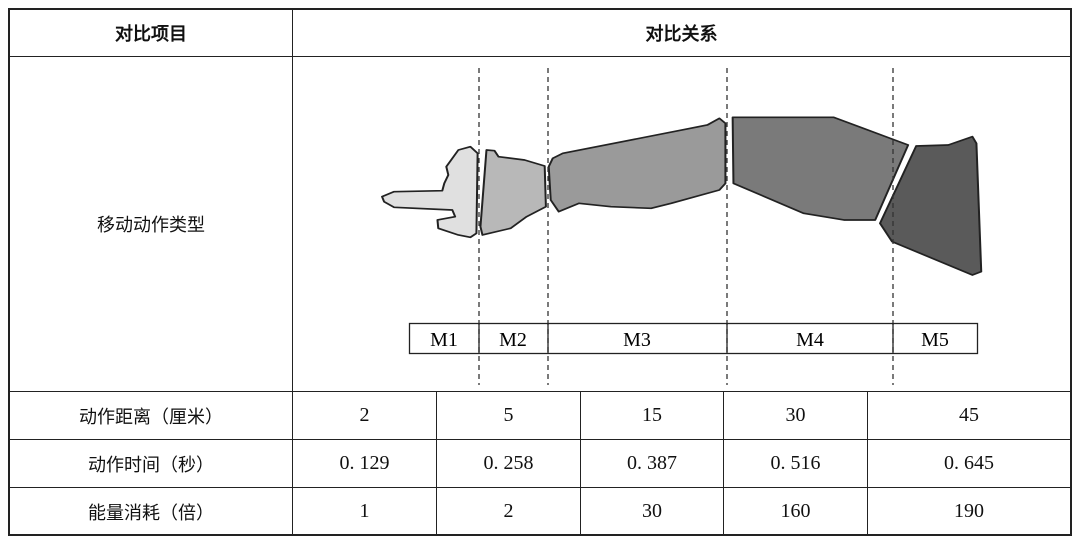  I want to click on segment-label-m1: M1, so click(444, 340).